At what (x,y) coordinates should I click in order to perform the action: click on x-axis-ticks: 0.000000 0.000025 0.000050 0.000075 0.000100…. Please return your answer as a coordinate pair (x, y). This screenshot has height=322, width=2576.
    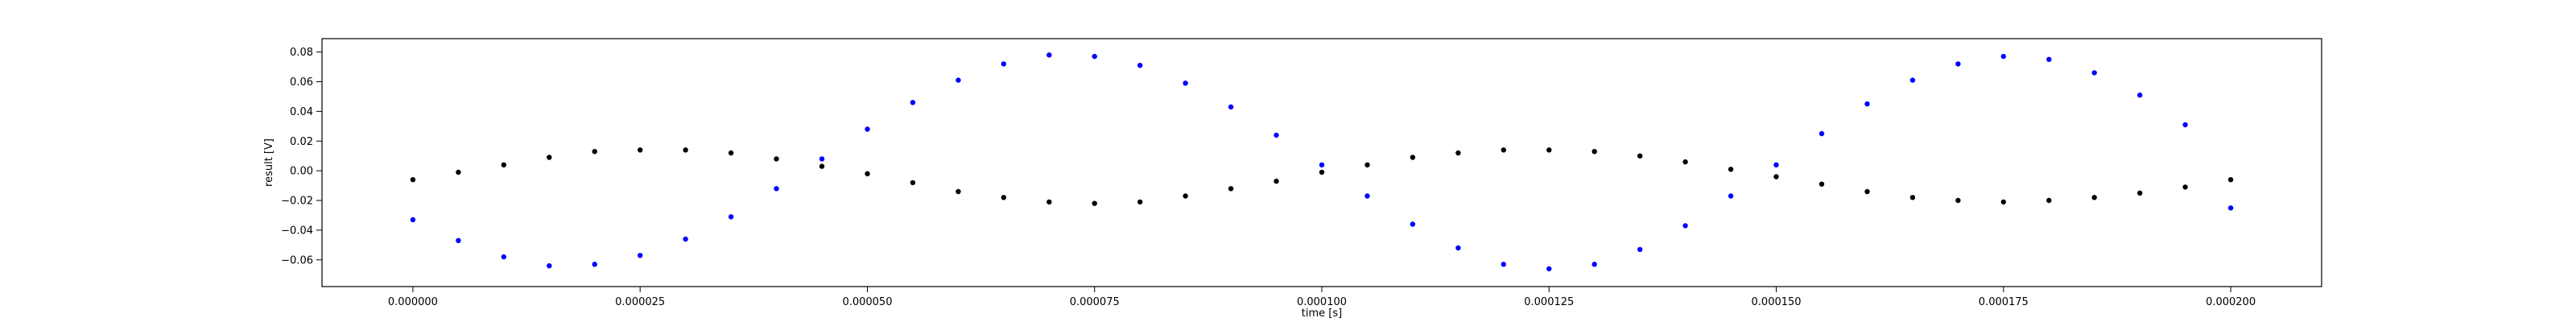
    Looking at the image, I should click on (1322, 297).